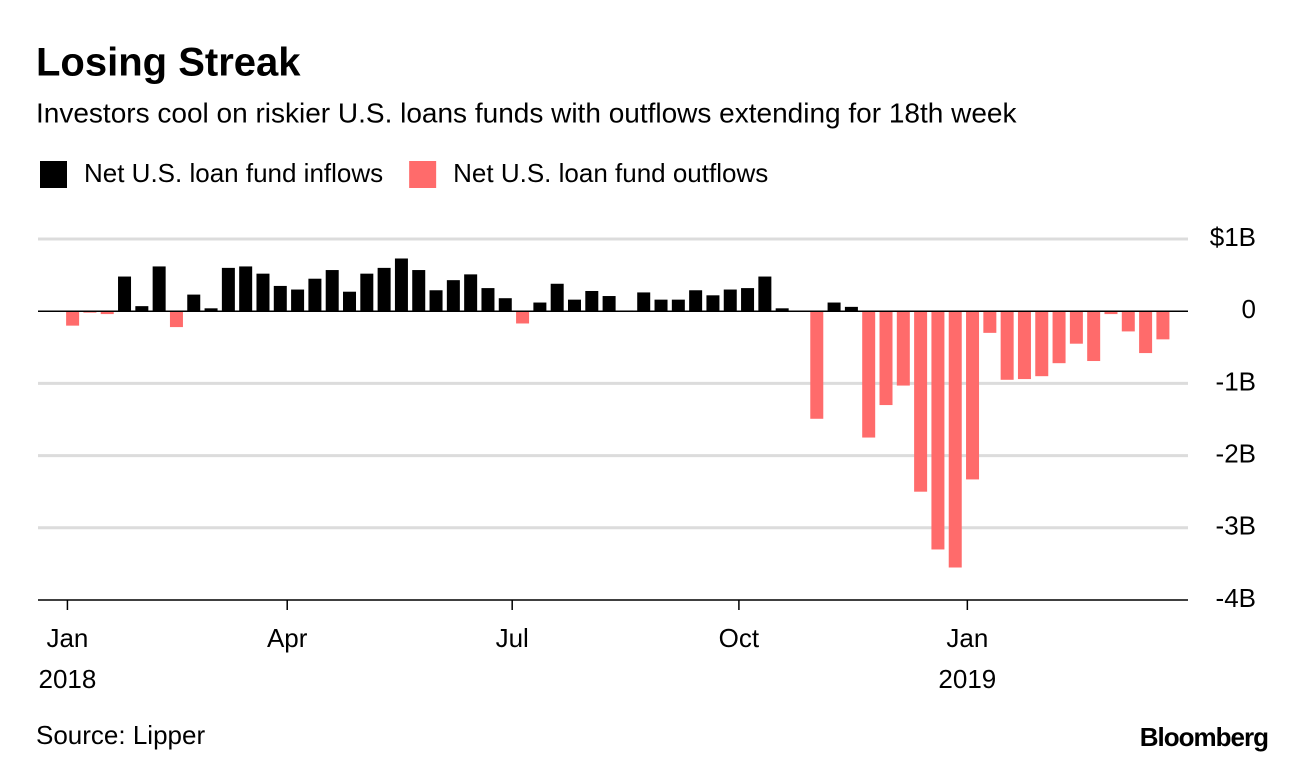  Describe the element at coordinates (1204, 737) in the screenshot. I see `brand: Bloomberg` at that location.